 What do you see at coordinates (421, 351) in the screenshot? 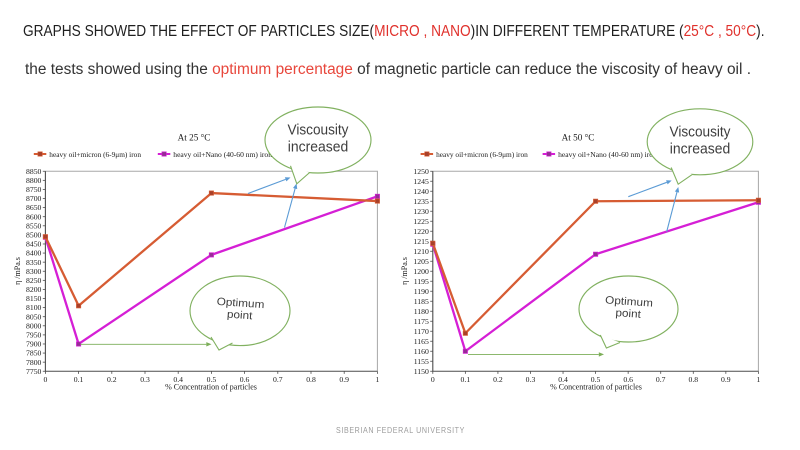
I see `svg-text: 1160` at bounding box center [421, 351].